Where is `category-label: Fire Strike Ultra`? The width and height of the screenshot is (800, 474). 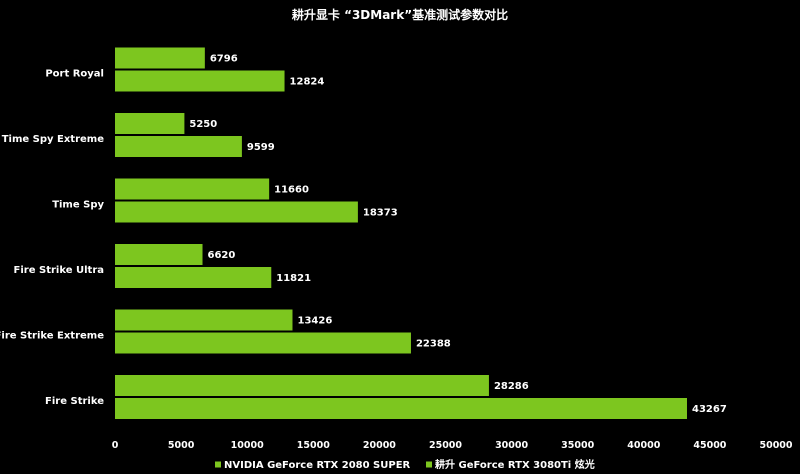
category-label: Fire Strike Ultra is located at coordinates (59, 270).